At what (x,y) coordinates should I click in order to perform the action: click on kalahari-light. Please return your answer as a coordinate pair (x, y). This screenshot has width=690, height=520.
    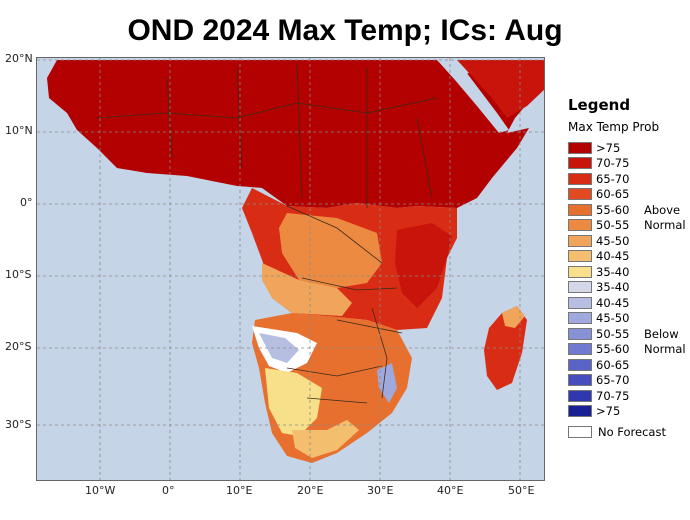
    Looking at the image, I should click on (293, 402).